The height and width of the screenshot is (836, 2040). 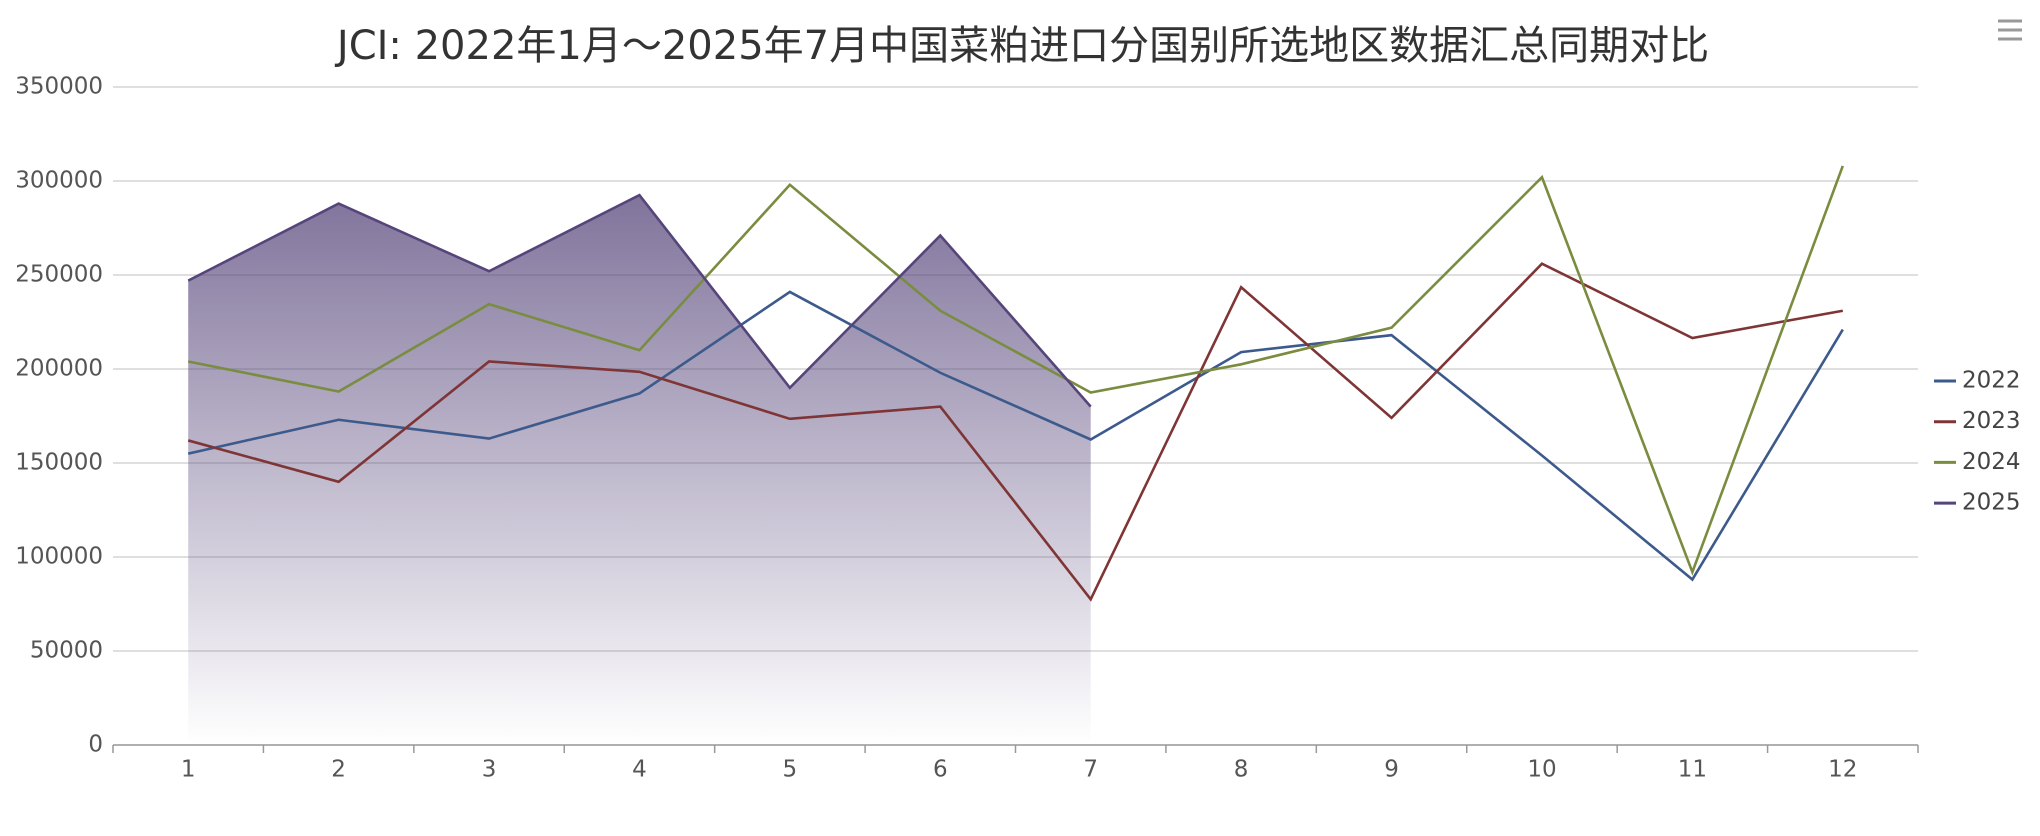 What do you see at coordinates (489, 770) in the screenshot?
I see `x-tick-label: 3` at bounding box center [489, 770].